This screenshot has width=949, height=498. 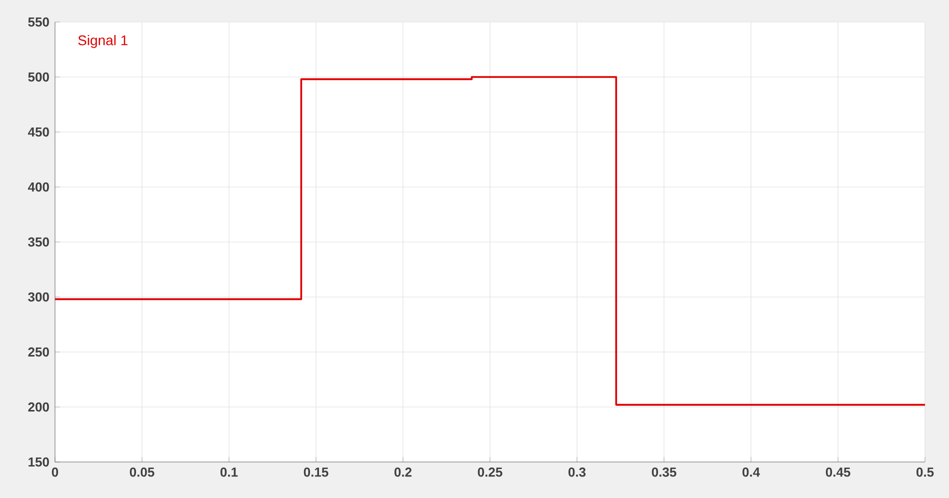 What do you see at coordinates (103, 41) in the screenshot?
I see `text: Signal 1` at bounding box center [103, 41].